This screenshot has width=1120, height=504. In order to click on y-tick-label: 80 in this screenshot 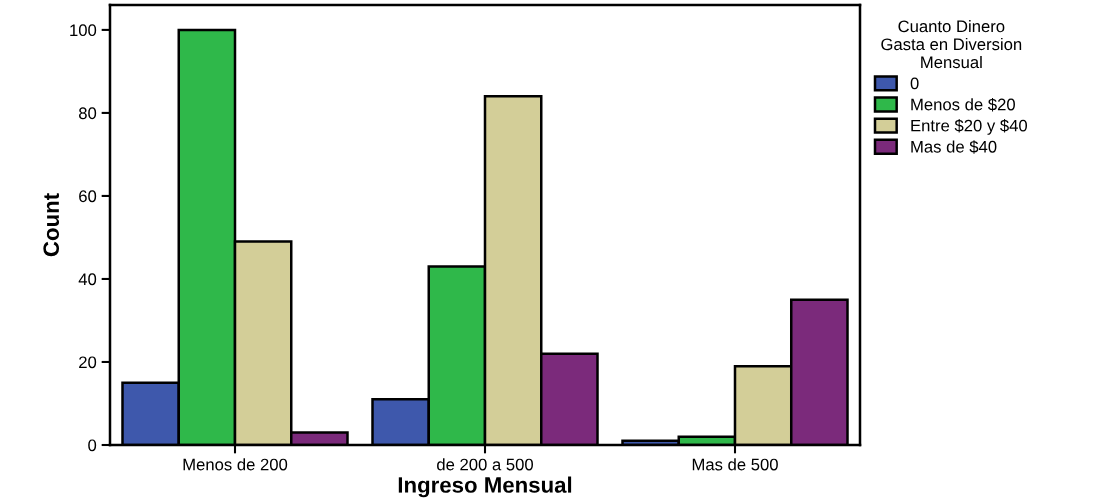, I will do `click(87, 113)`.